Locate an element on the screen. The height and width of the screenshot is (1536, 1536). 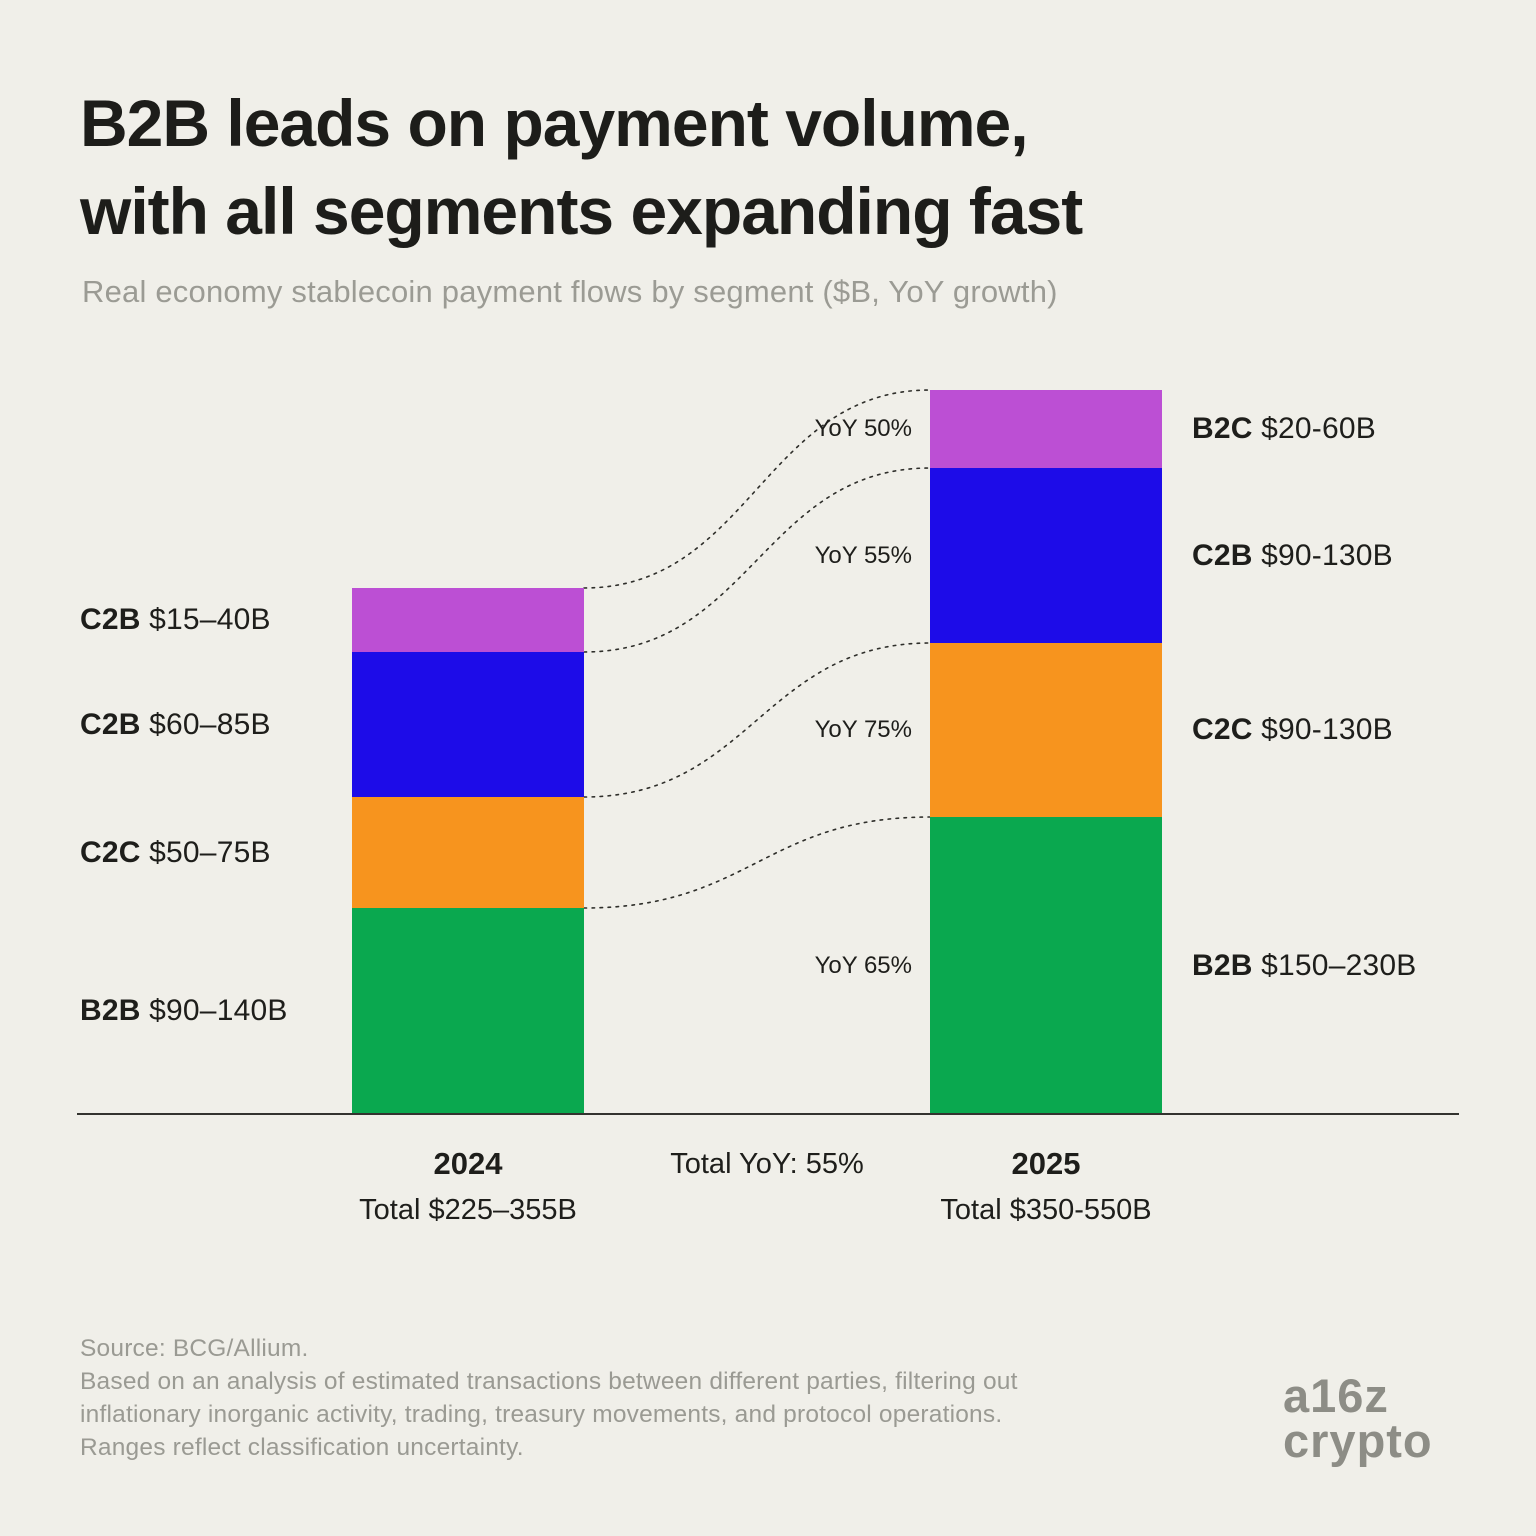
total-label-2024: Total $225–355B is located at coordinates (468, 1210).